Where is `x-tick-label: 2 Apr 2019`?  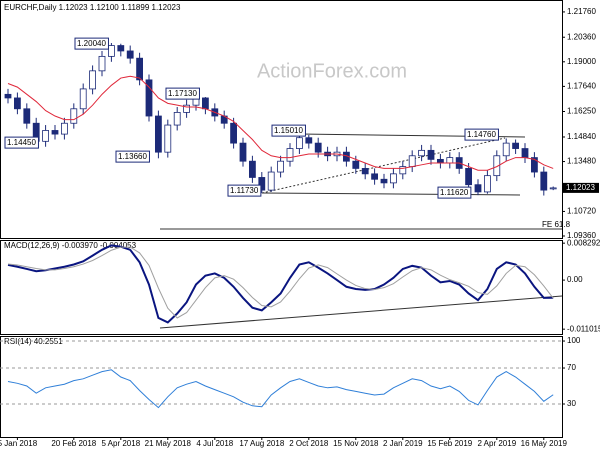
x-tick-label: 2 Apr 2019 is located at coordinates (496, 443).